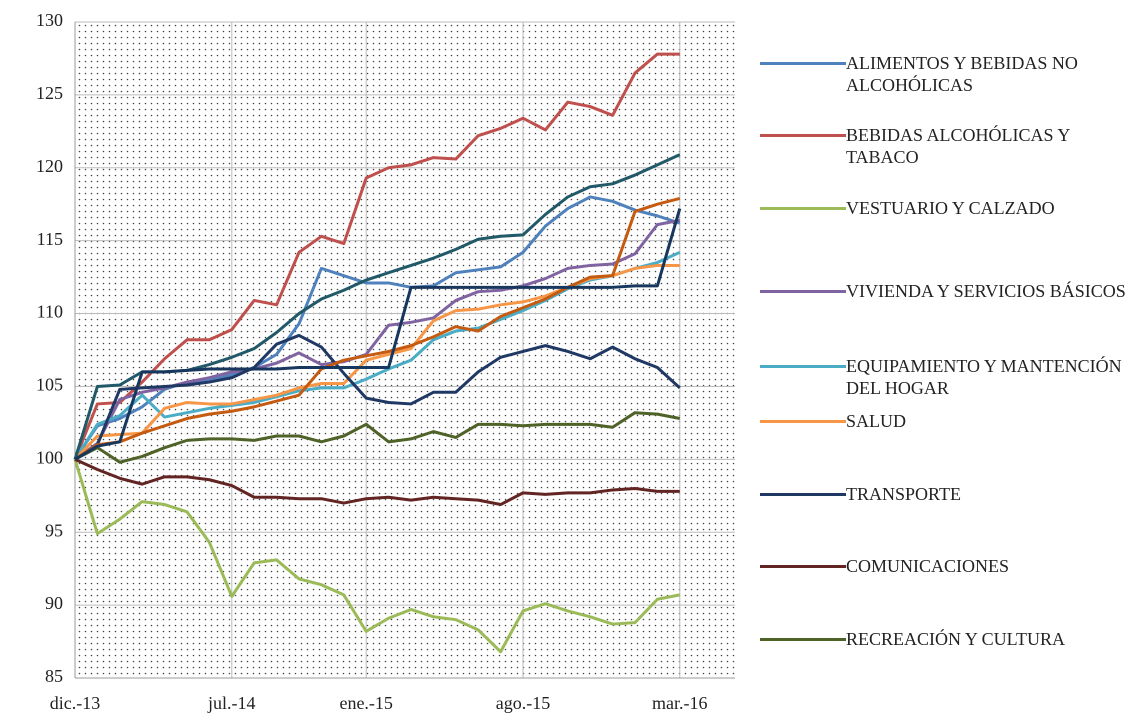 Image resolution: width=1135 pixels, height=720 pixels. I want to click on x-tick-label: dic.-13, so click(75, 703).